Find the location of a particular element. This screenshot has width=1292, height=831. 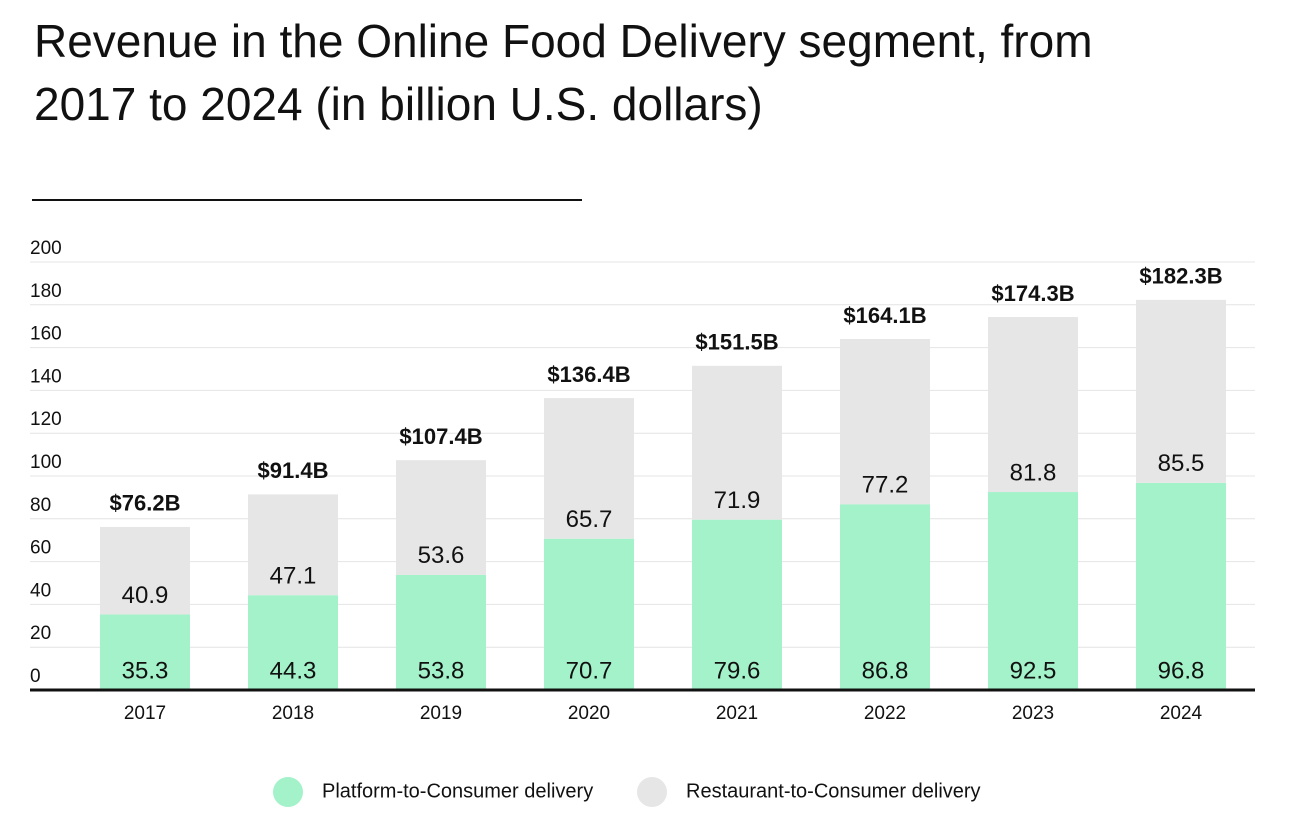

y-tick-label: 40 is located at coordinates (40, 590).